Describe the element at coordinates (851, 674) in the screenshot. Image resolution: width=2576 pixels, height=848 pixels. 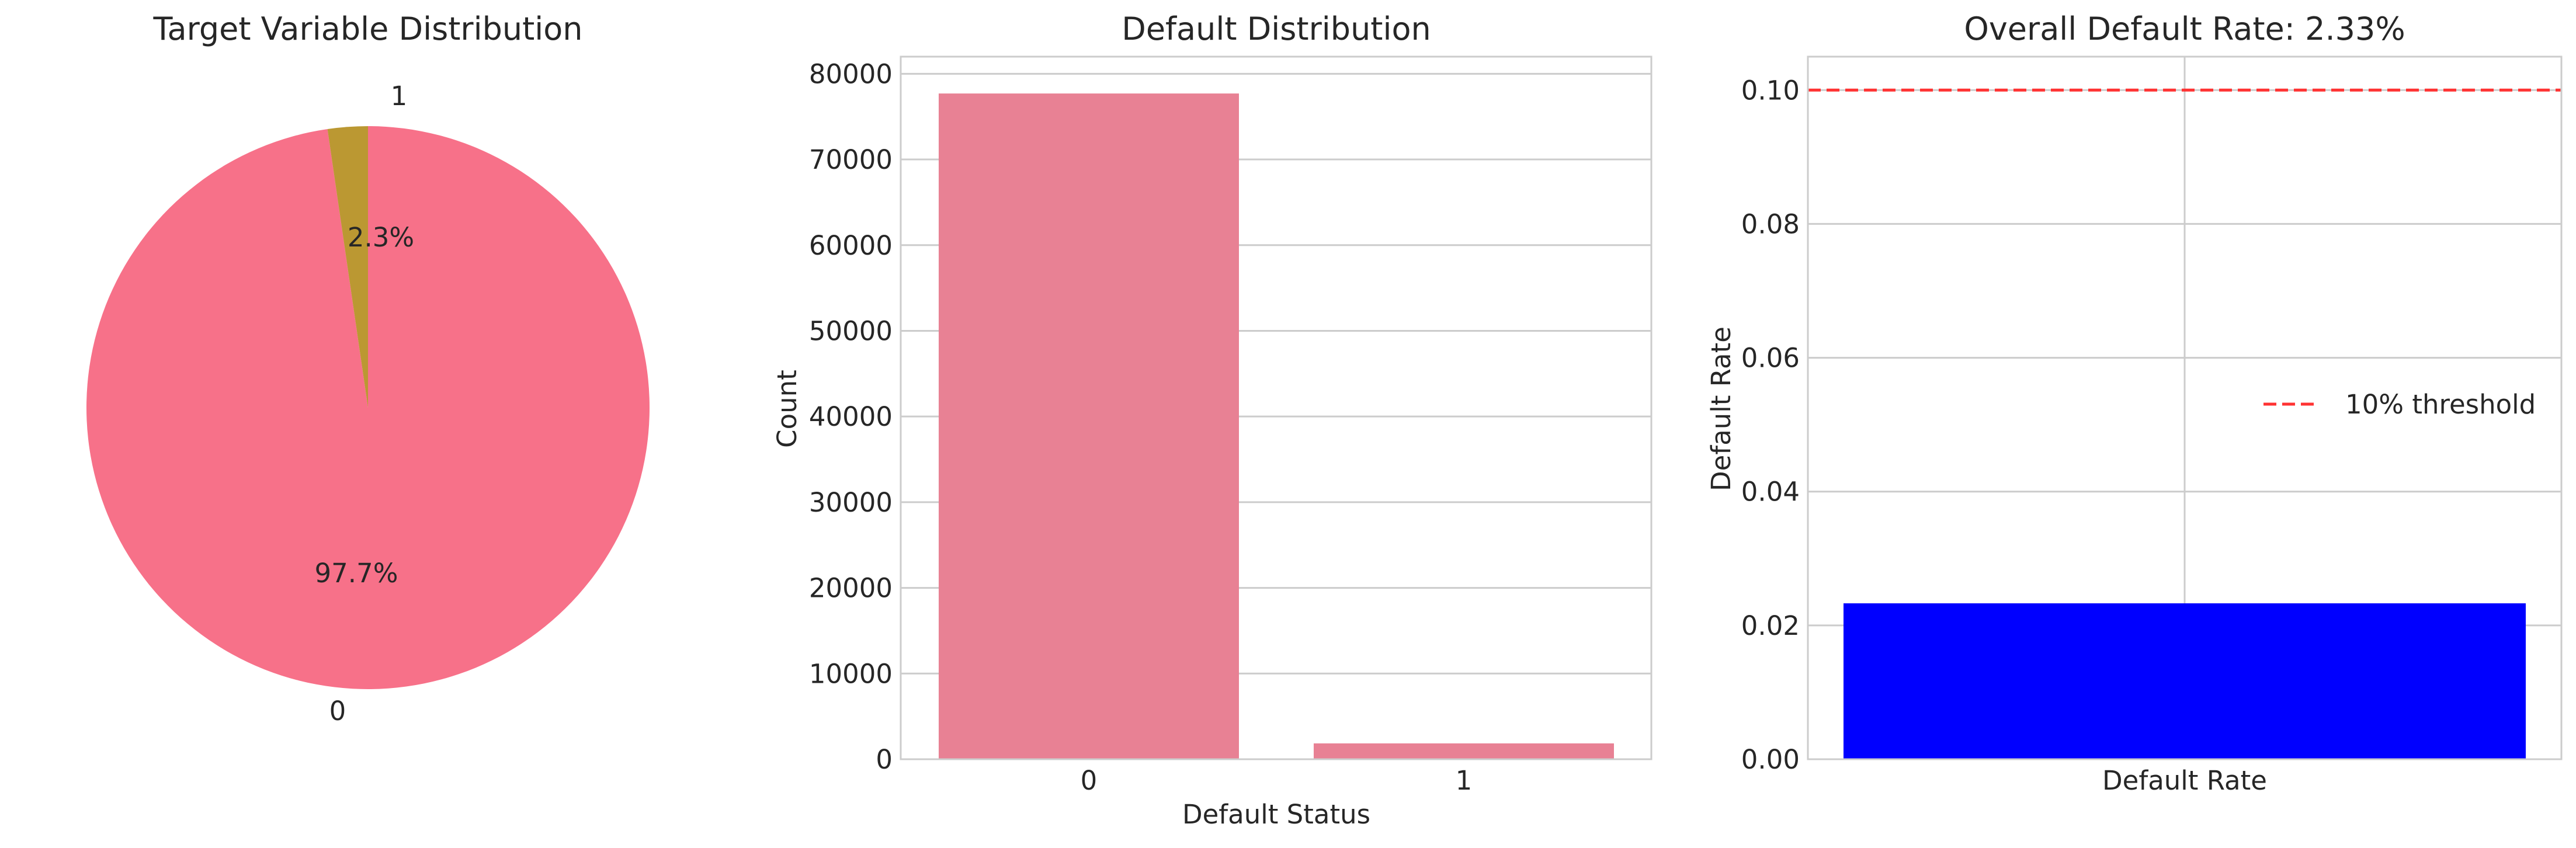
I see `ytick-label: 10000` at that location.